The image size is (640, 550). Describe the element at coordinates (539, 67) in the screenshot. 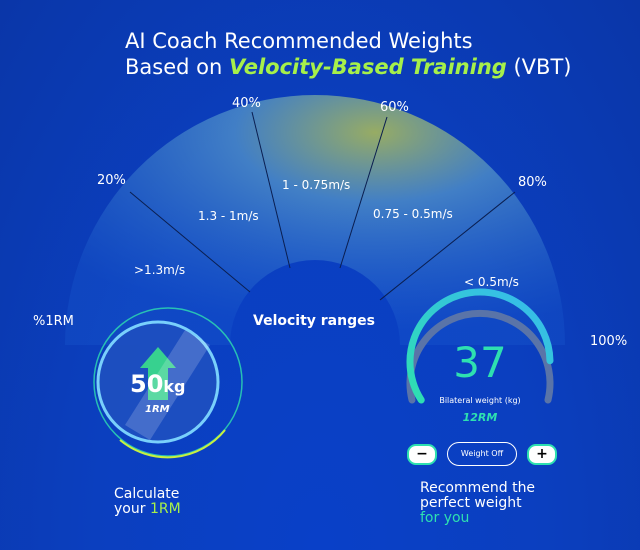

I see `title-suffix: (VBT)` at that location.